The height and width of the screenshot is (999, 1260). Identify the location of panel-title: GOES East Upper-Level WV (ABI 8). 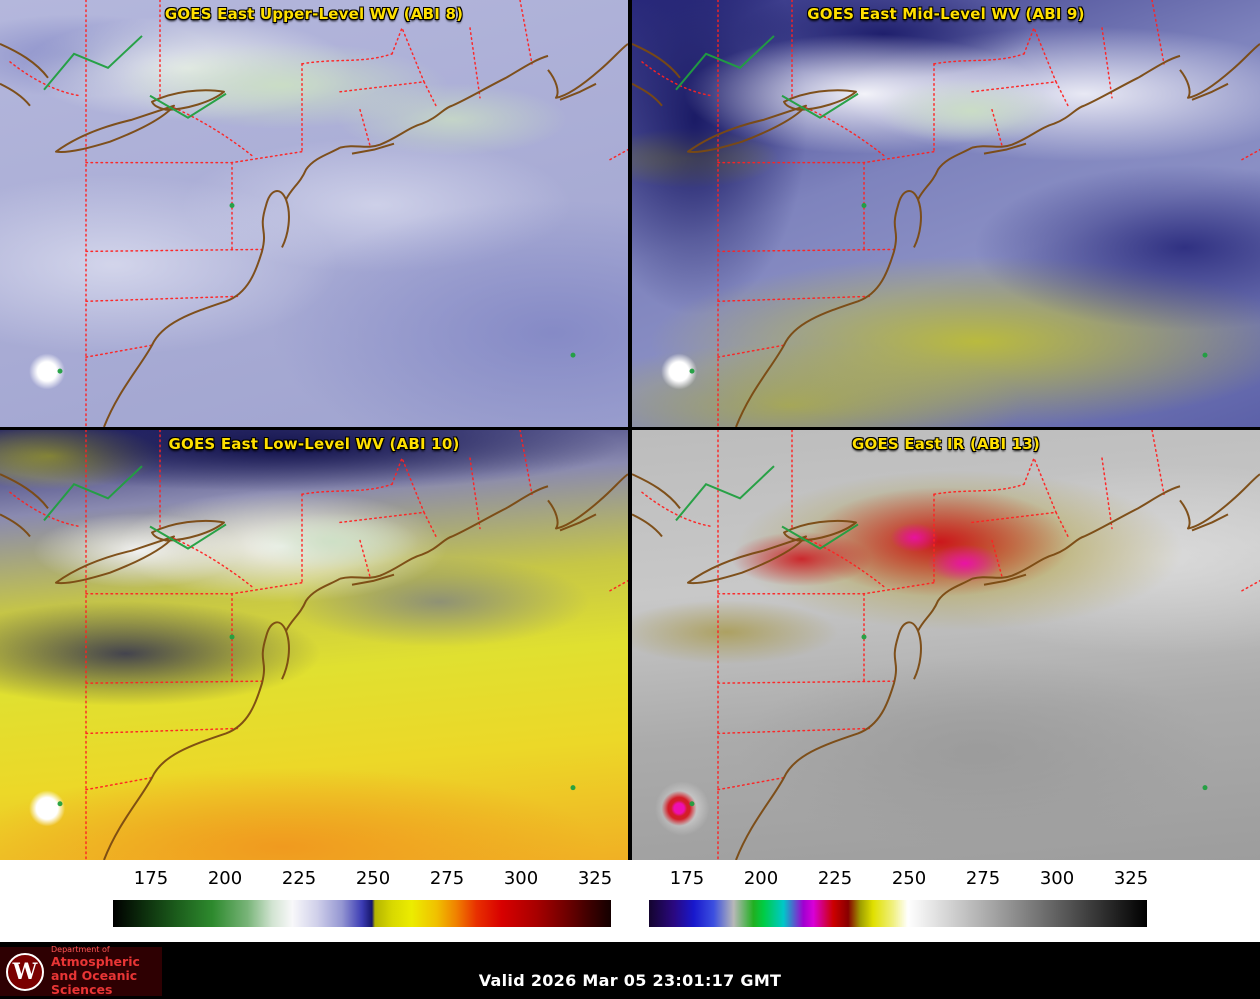
(314, 14).